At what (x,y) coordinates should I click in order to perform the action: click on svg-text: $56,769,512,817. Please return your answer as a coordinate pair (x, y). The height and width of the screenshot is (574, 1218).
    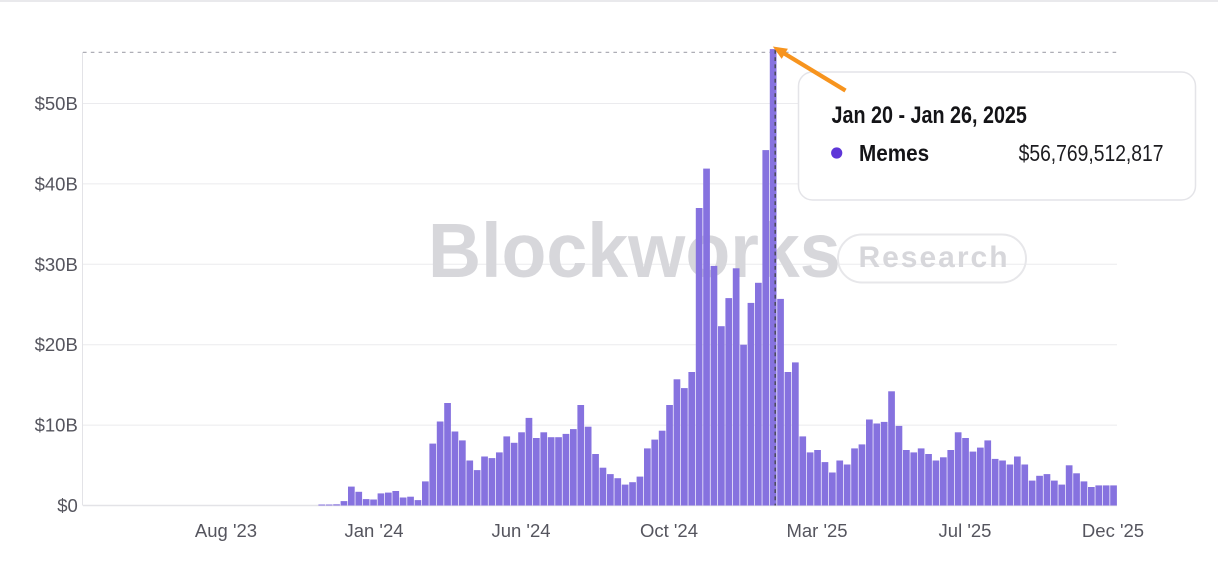
    Looking at the image, I should click on (1091, 154).